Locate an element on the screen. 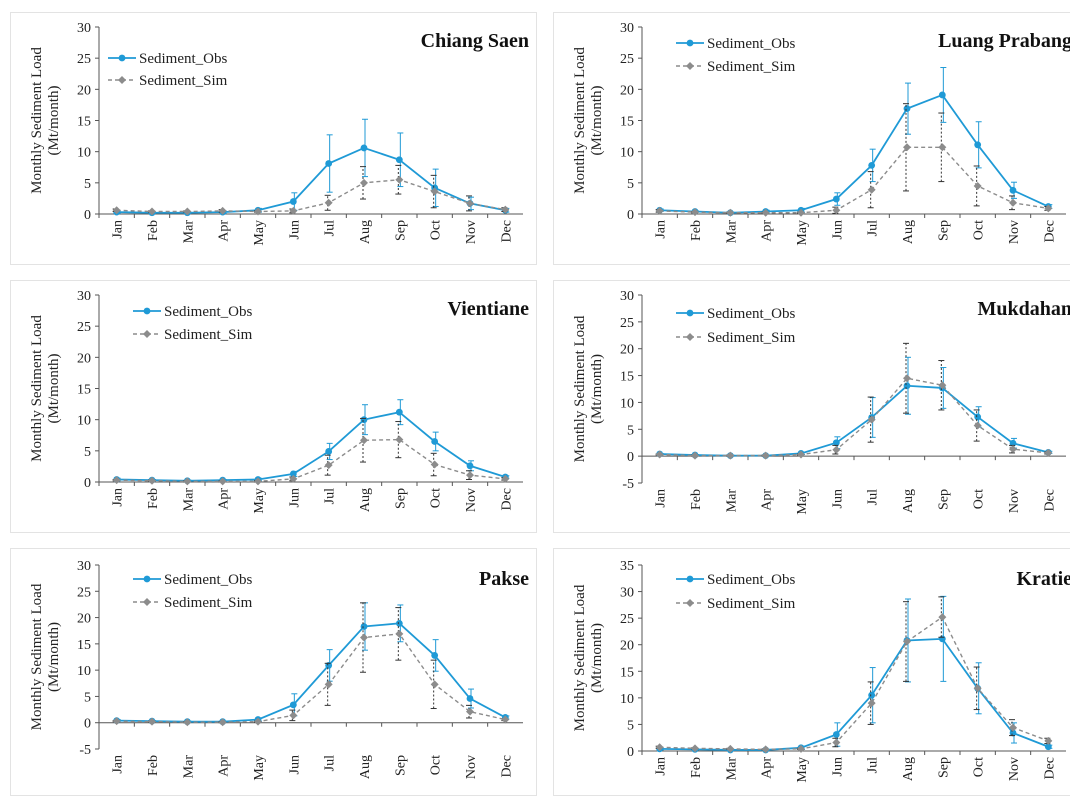 Image resolution: width=1070 pixels, height=797 pixels. y-tick-label: 20 is located at coordinates (627, 90).